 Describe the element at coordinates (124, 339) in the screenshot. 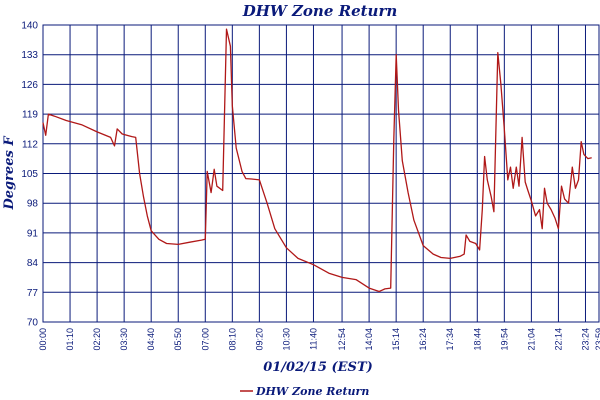

I see `x-tick-label: 03:30` at that location.